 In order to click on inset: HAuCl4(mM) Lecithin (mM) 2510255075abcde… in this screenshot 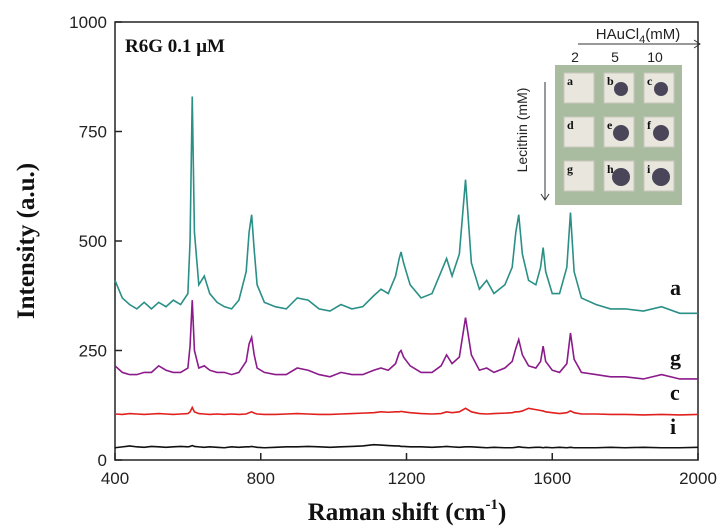, I will do `click(607, 115)`.